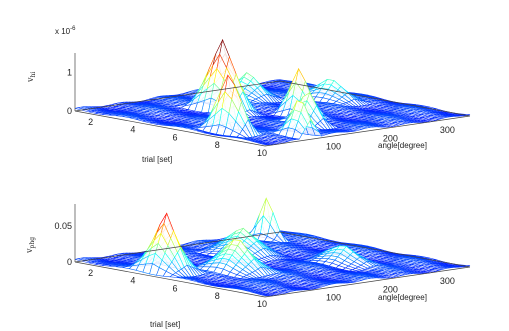 The height and width of the screenshot is (331, 509). I want to click on top-xlabel: angle[degree], so click(402, 145).